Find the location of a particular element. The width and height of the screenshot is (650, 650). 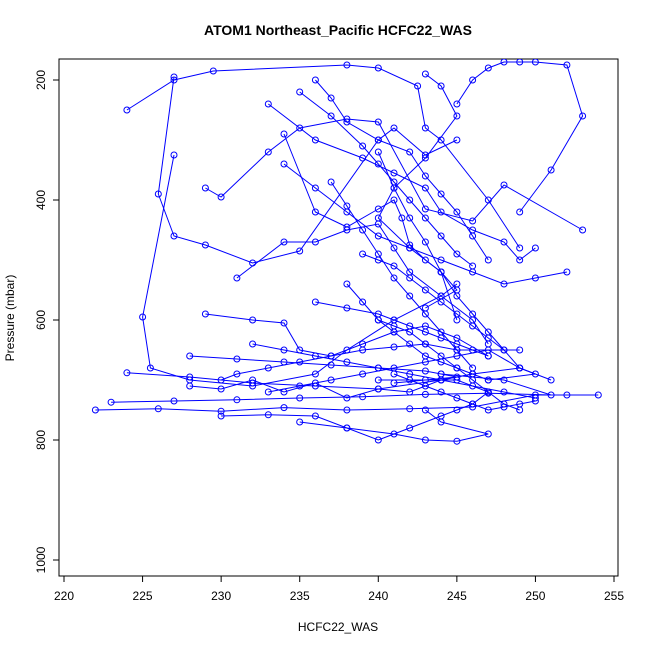

x-tick-label: 225 is located at coordinates (143, 596).